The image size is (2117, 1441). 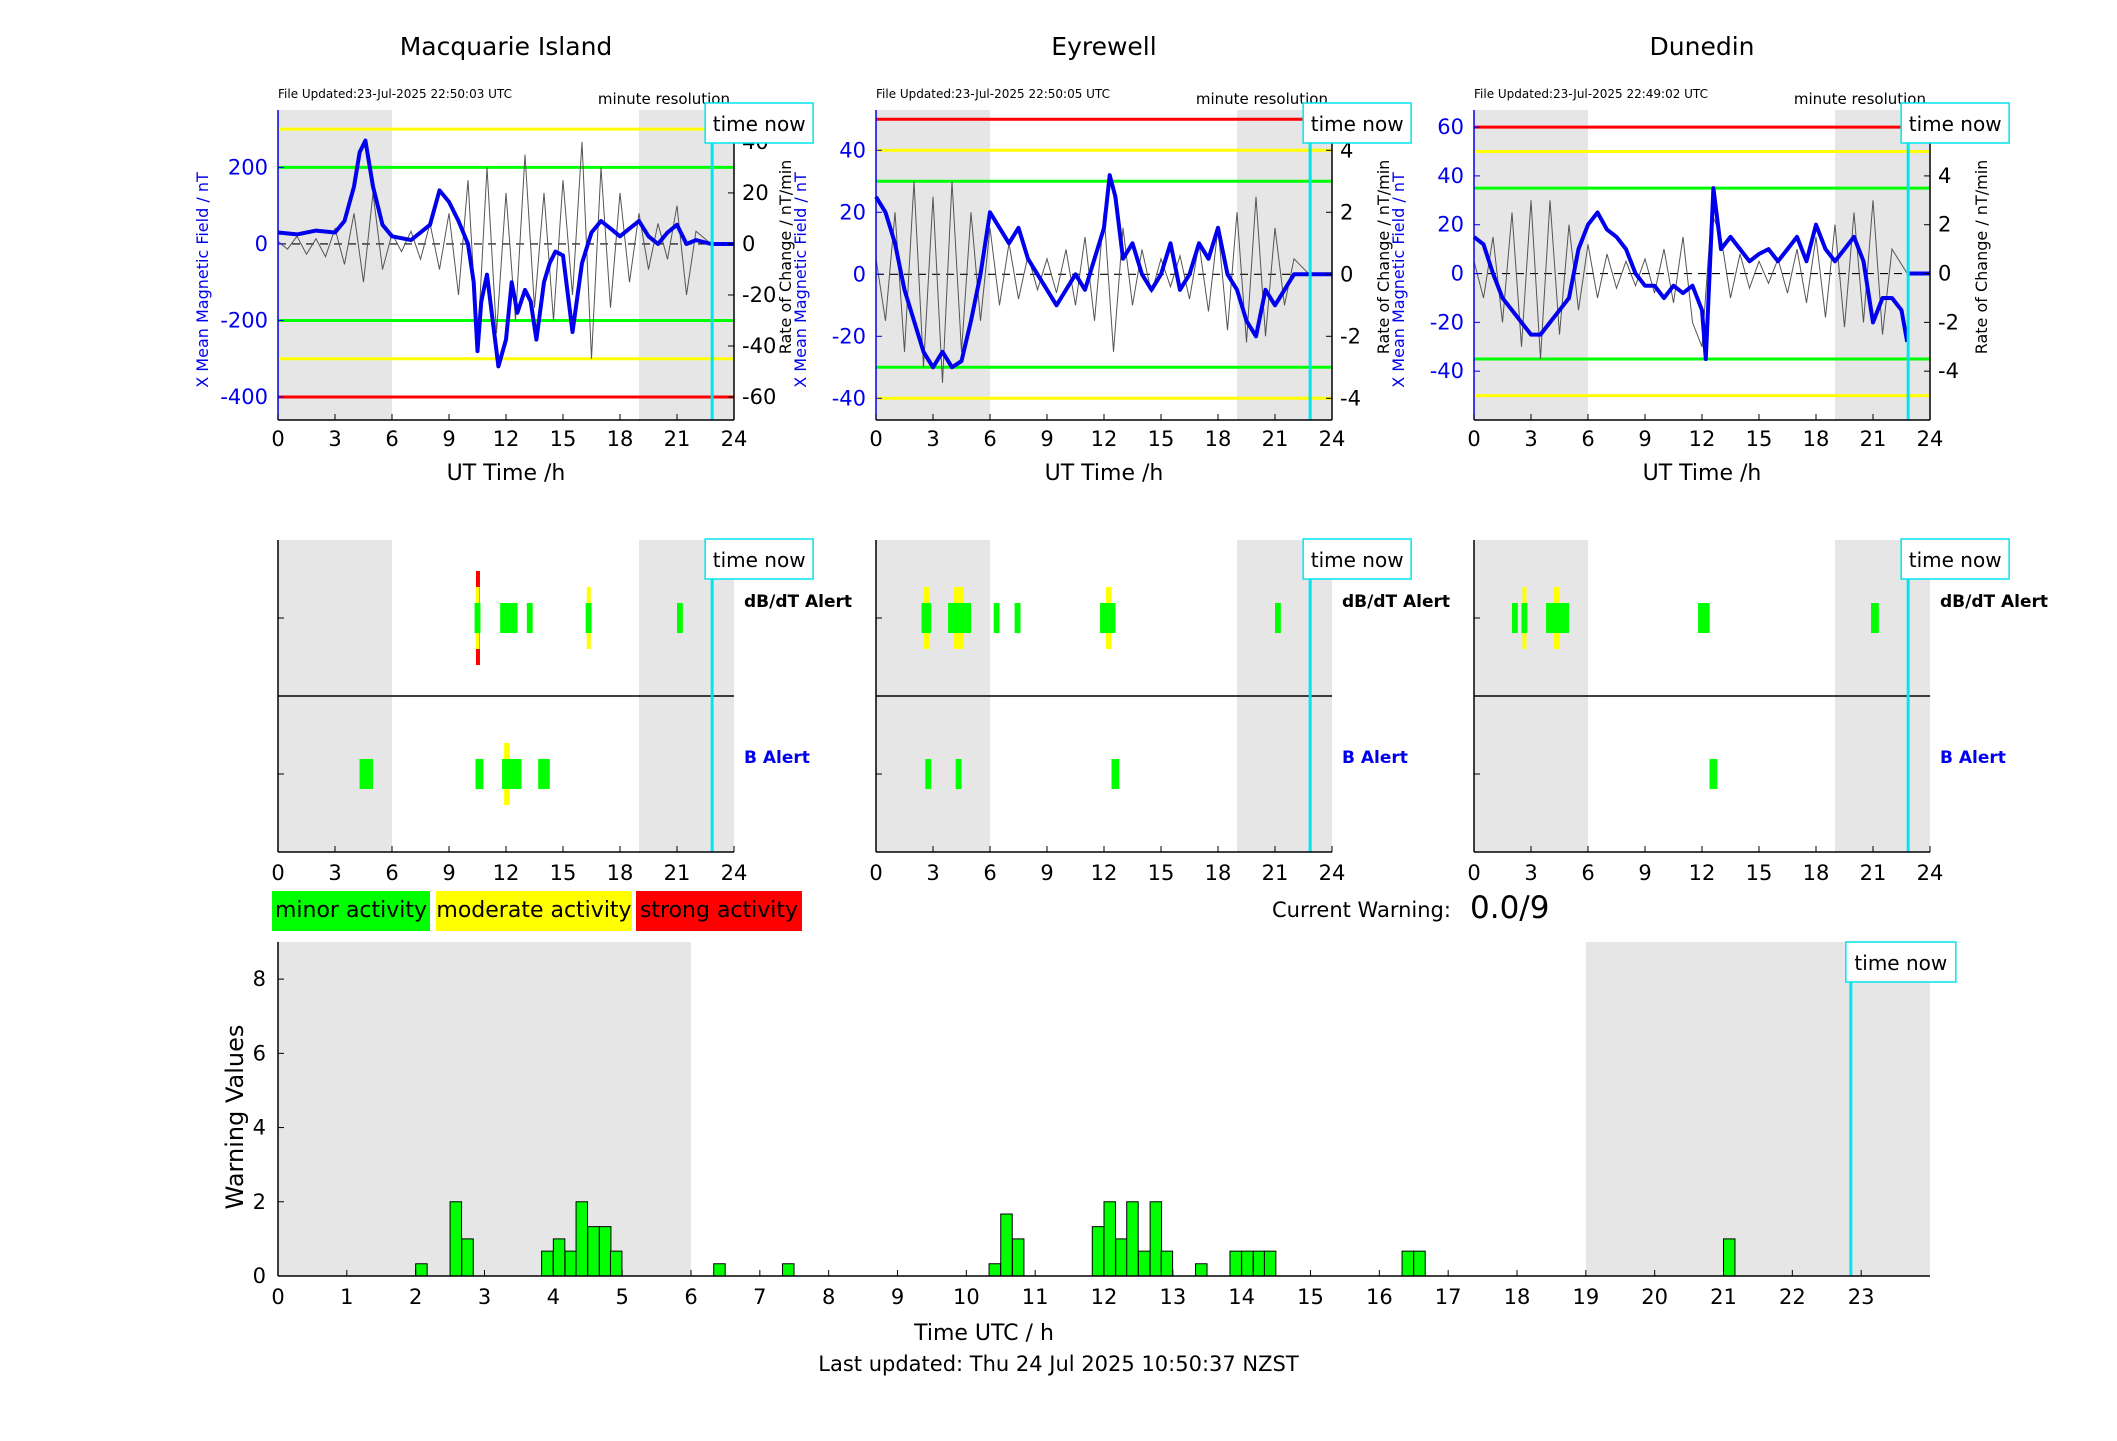 I want to click on panel-2-ytick-label: -20, so click(x=1447, y=322).